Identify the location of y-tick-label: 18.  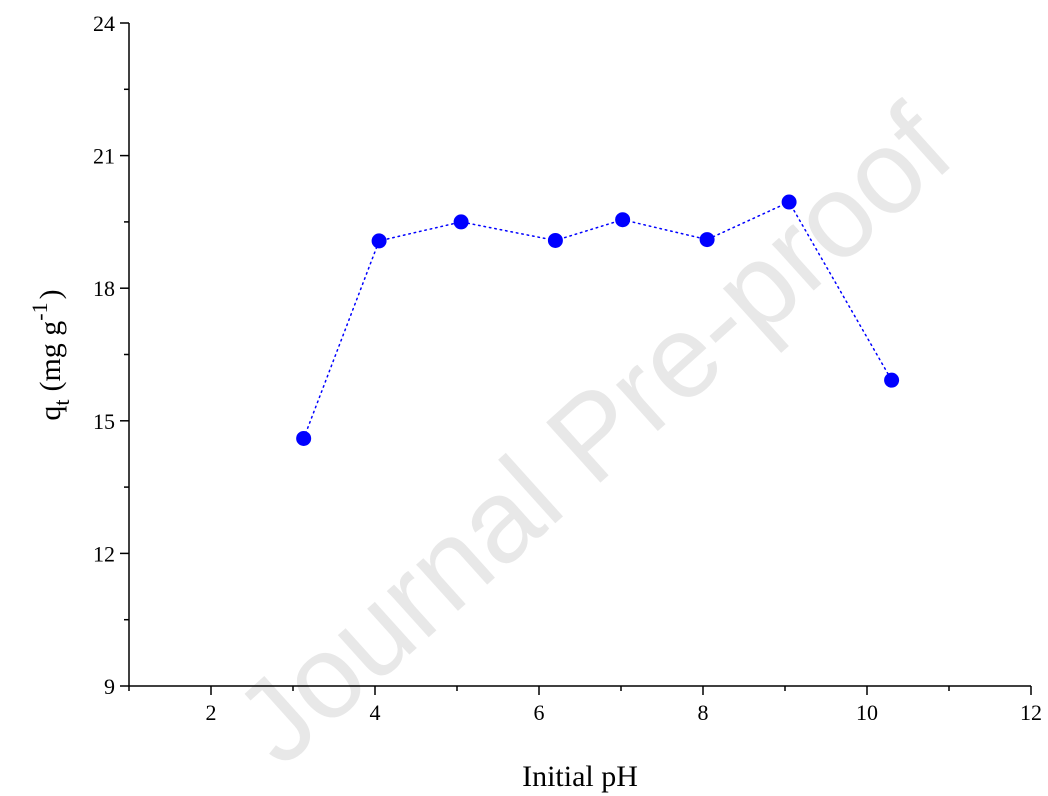
(104, 288).